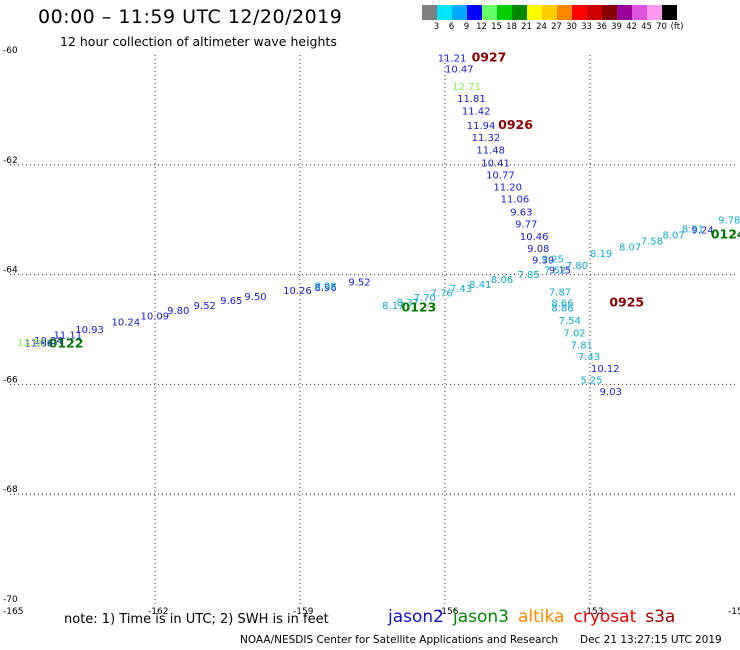 The image size is (740, 650). What do you see at coordinates (605, 369) in the screenshot?
I see `wave-height-value: 10.12` at bounding box center [605, 369].